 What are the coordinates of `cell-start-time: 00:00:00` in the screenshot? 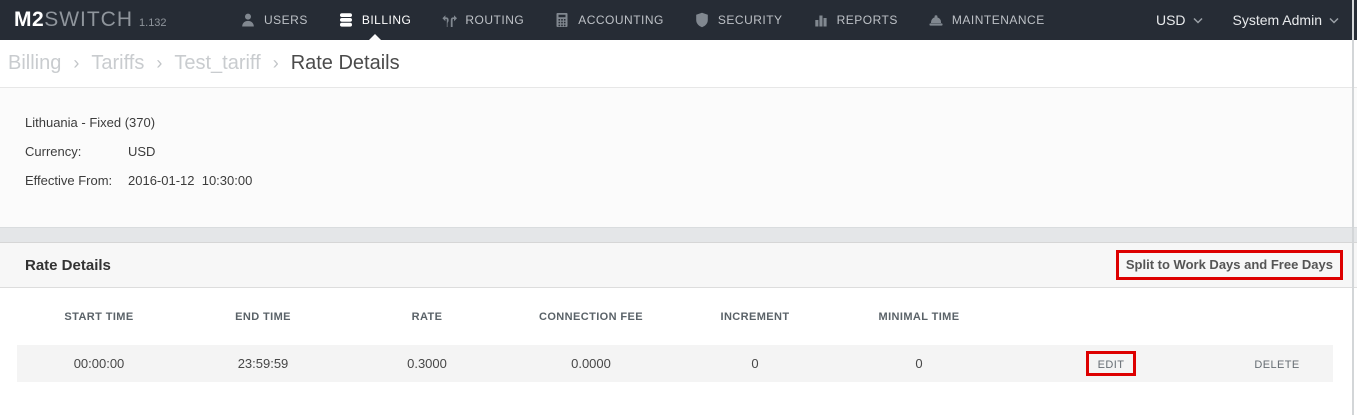 It's located at (99, 363).